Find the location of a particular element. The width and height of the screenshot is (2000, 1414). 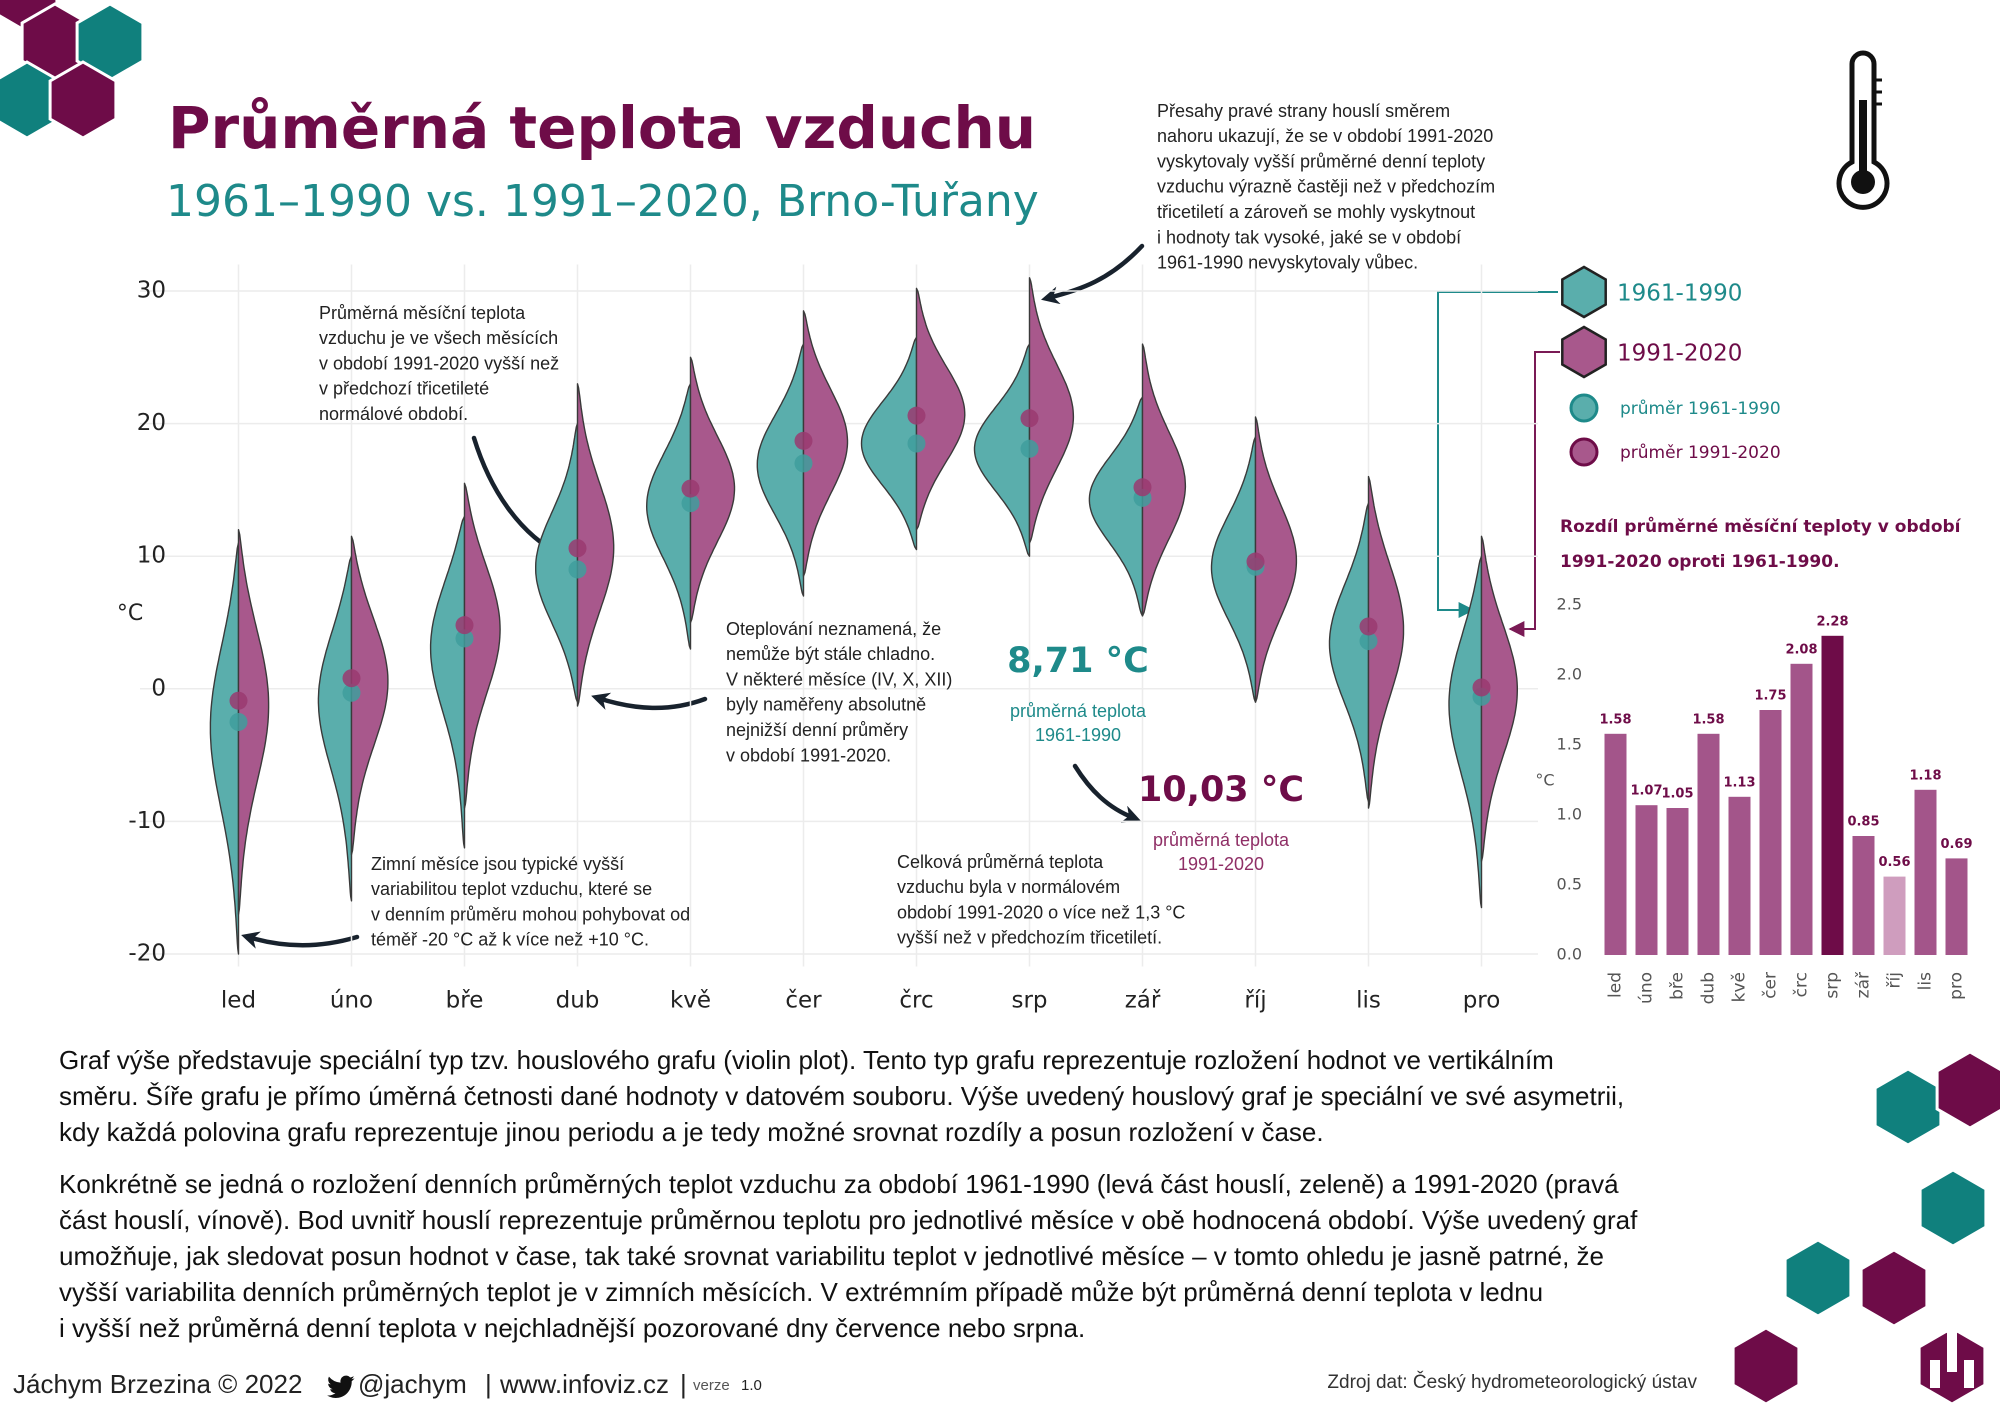

annotation-line: v období 1991-2020 vyšší než is located at coordinates (439, 363).